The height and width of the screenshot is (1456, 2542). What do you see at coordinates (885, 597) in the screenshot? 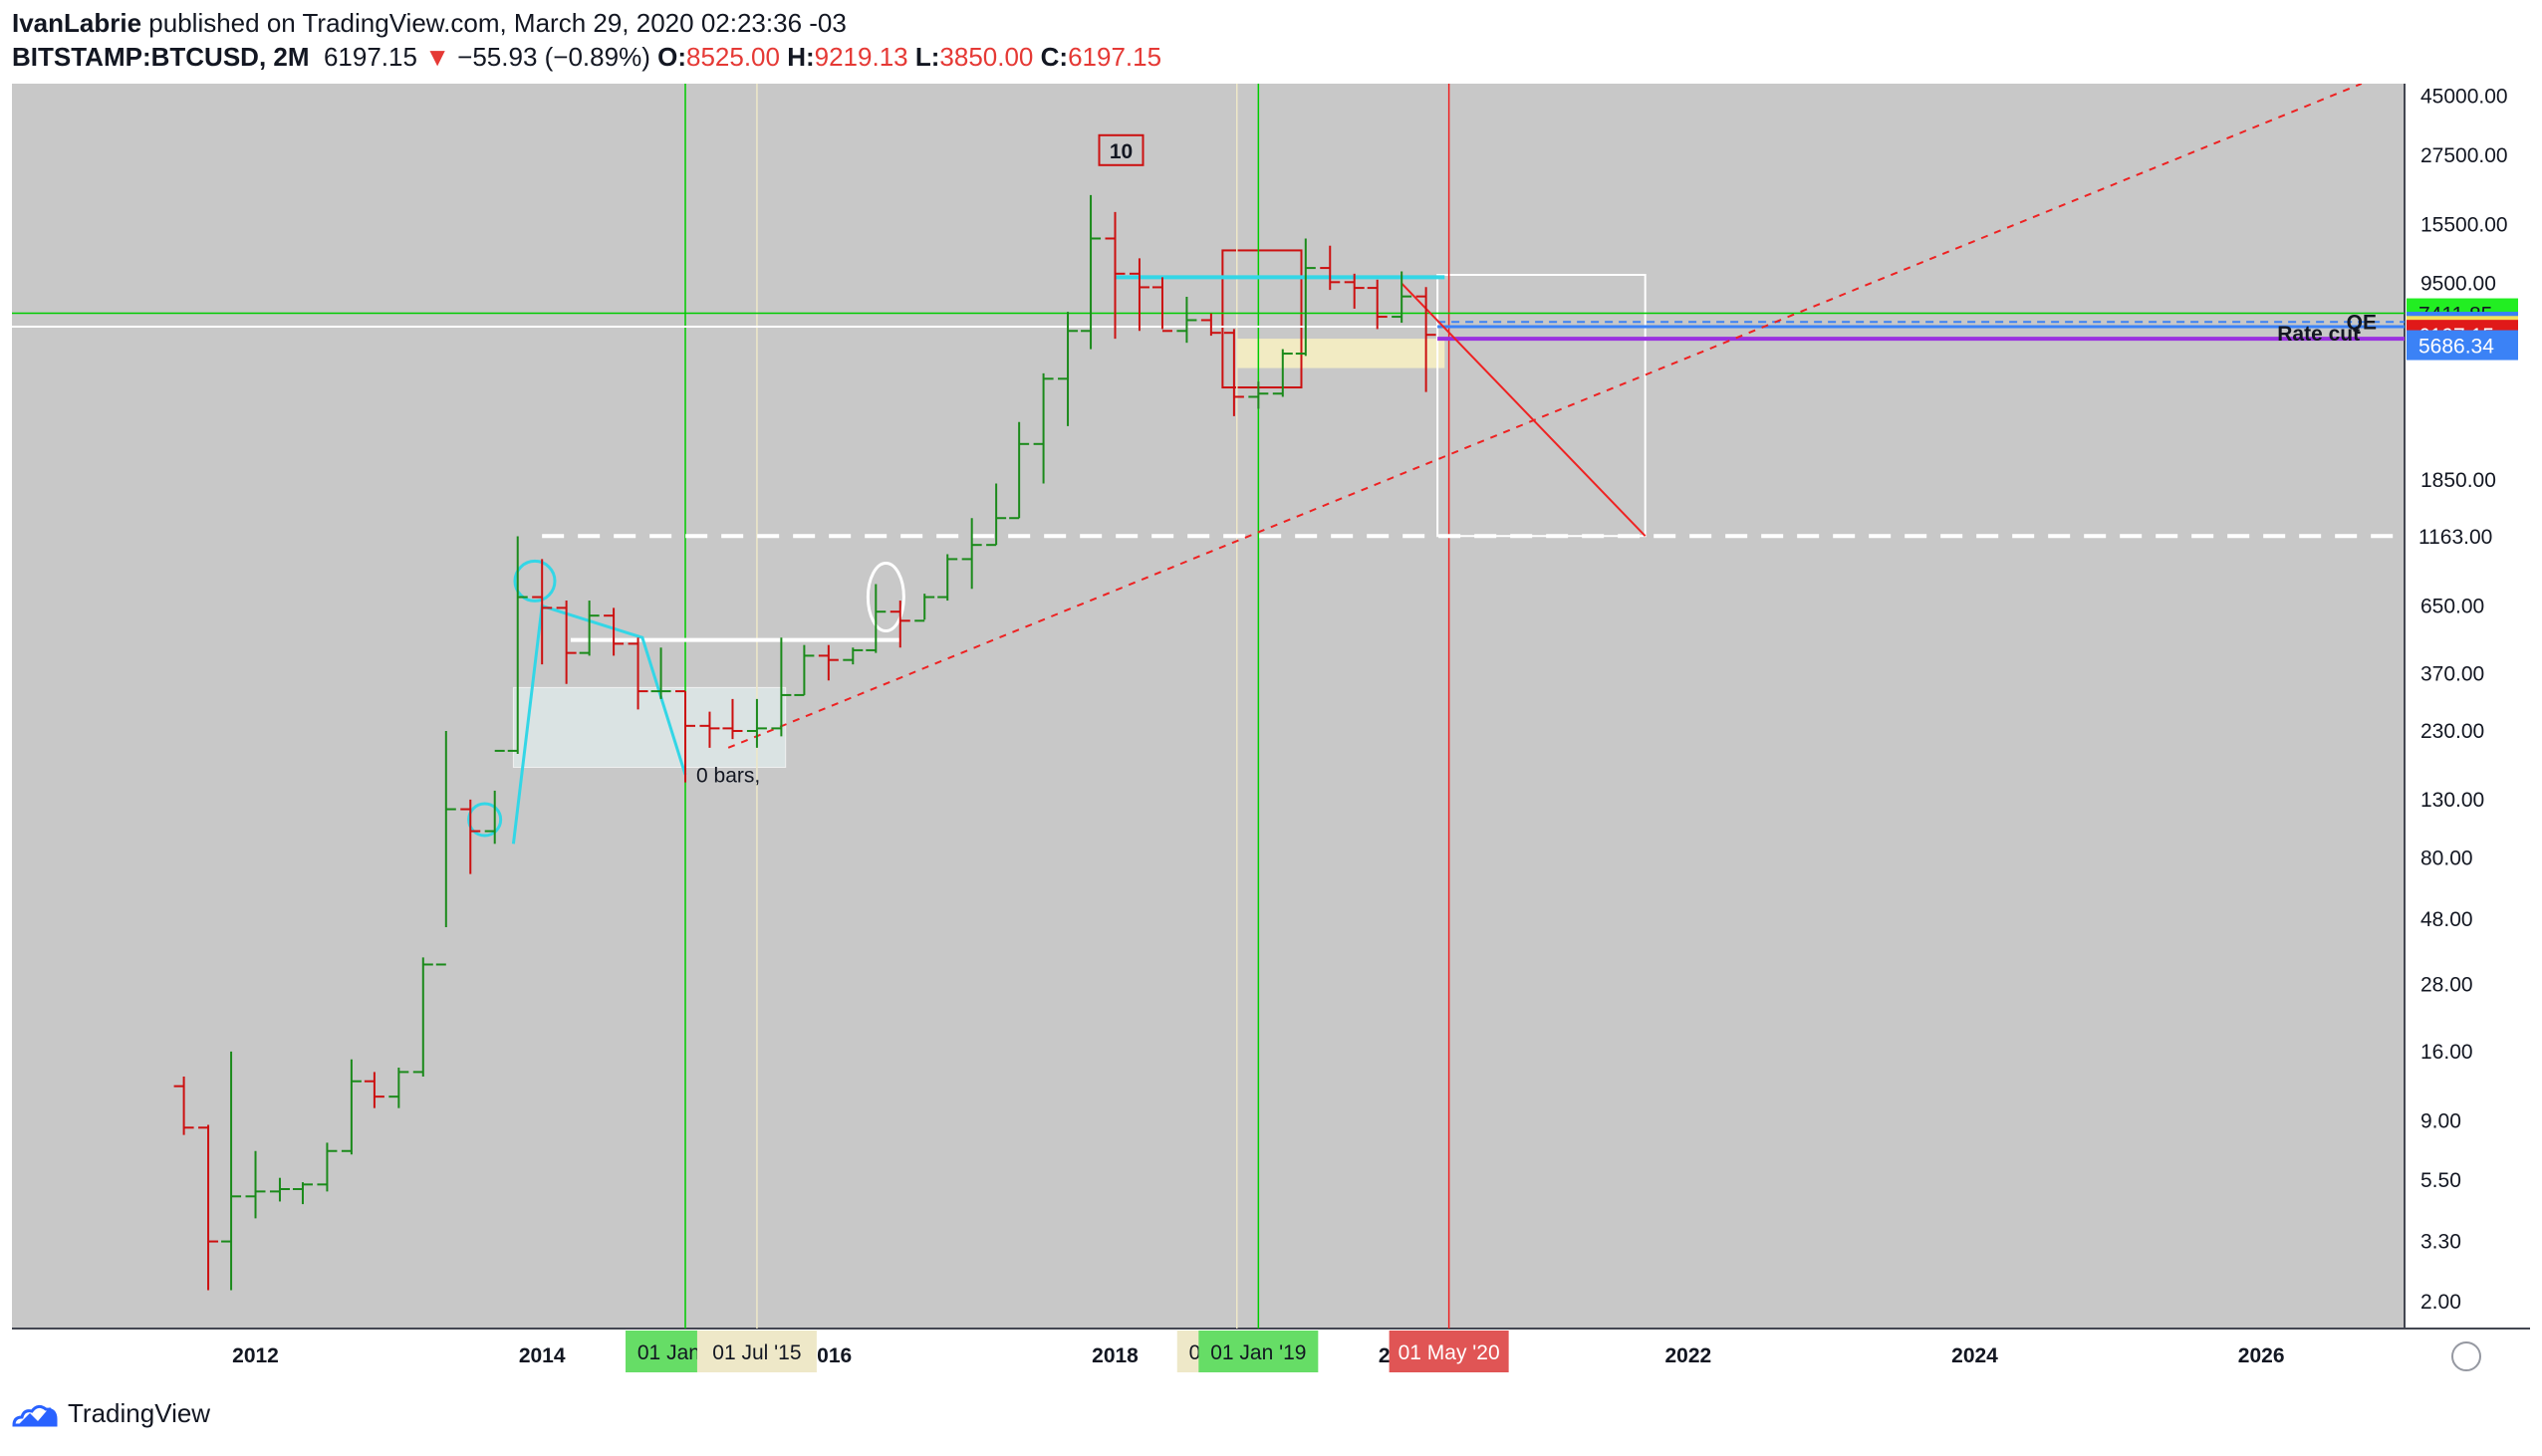
I see `white-ellipse` at bounding box center [885, 597].